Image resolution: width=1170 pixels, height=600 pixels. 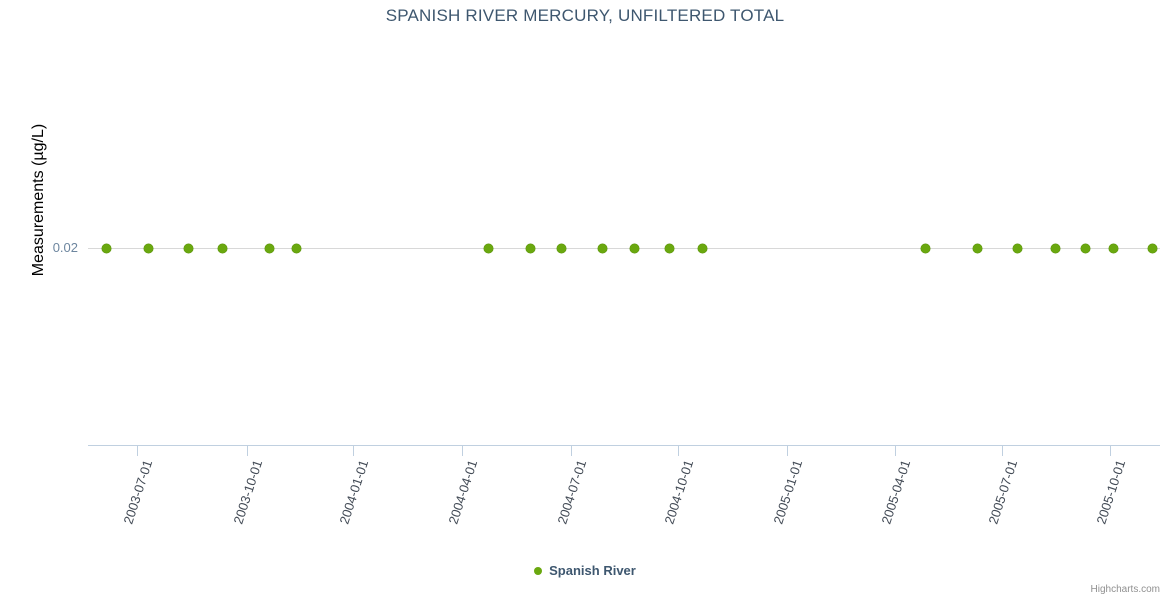 I want to click on y-axis-title-text: Measurements (µg/L), so click(x=38, y=200).